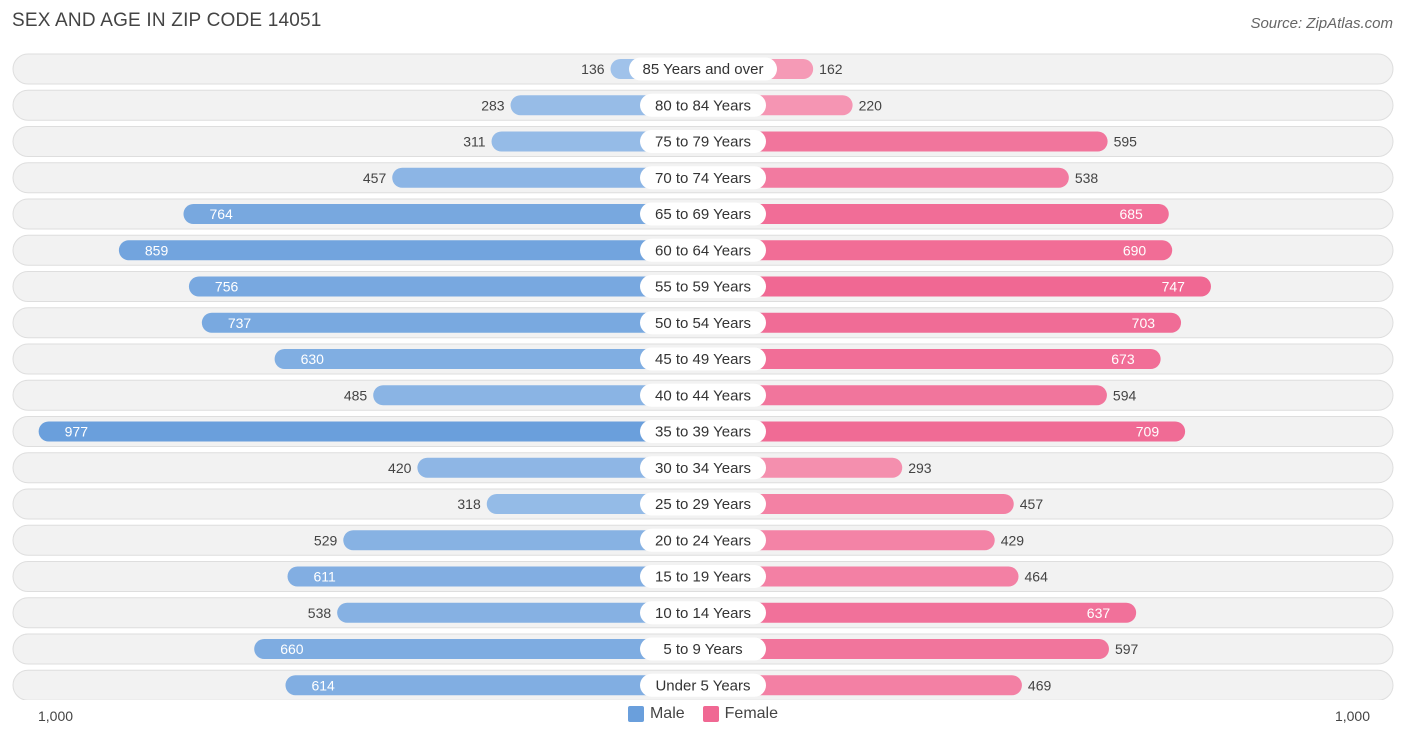  What do you see at coordinates (1148, 432) in the screenshot?
I see `female-value-label: 709` at bounding box center [1148, 432].